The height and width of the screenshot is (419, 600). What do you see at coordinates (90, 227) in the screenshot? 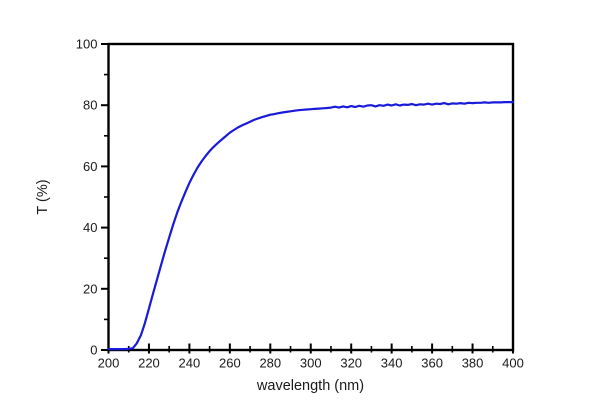
I see `y-tick-label: 40` at bounding box center [90, 227].